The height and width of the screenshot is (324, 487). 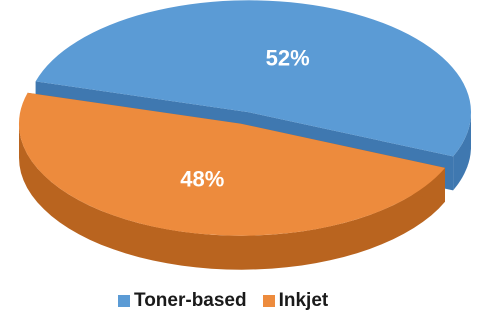 I want to click on slice-side-toner-based, so click(x=462, y=151).